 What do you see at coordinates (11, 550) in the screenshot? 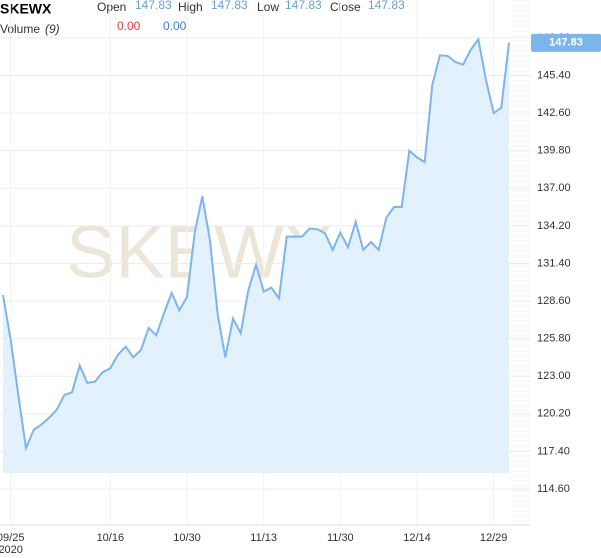
I see `year-label: 2020` at bounding box center [11, 550].